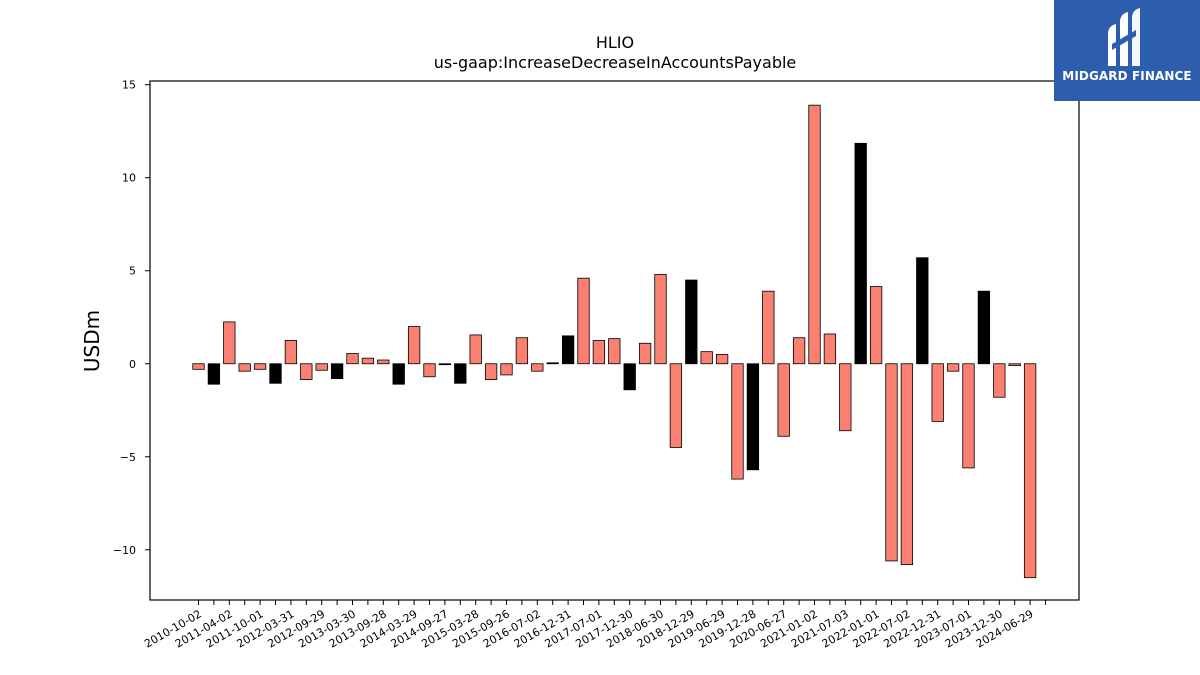  I want to click on y-tick-label: −5, so click(128, 457).